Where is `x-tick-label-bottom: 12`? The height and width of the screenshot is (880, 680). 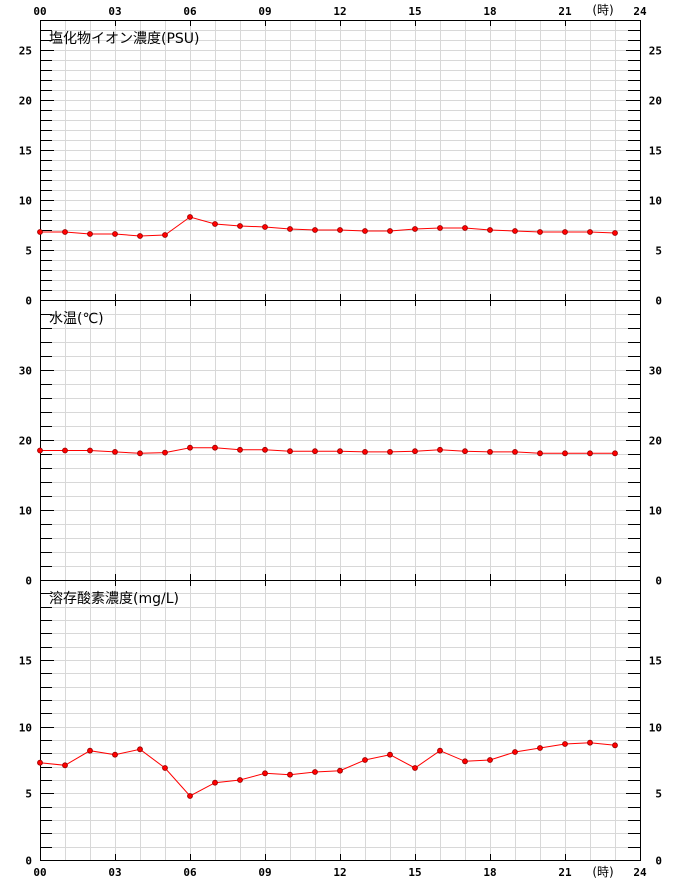
x-tick-label-bottom: 12 is located at coordinates (339, 872).